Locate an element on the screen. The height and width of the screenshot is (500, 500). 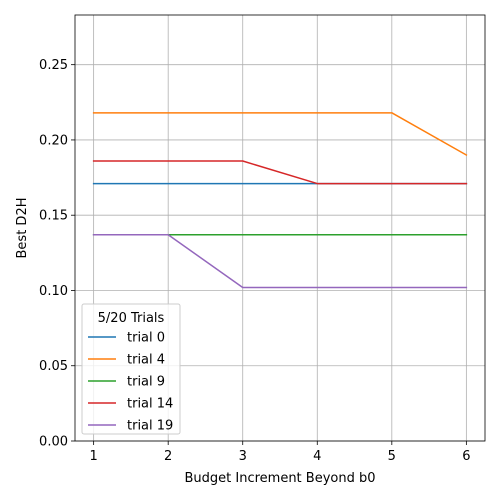
x-tick-label: 1 is located at coordinates (93, 456).